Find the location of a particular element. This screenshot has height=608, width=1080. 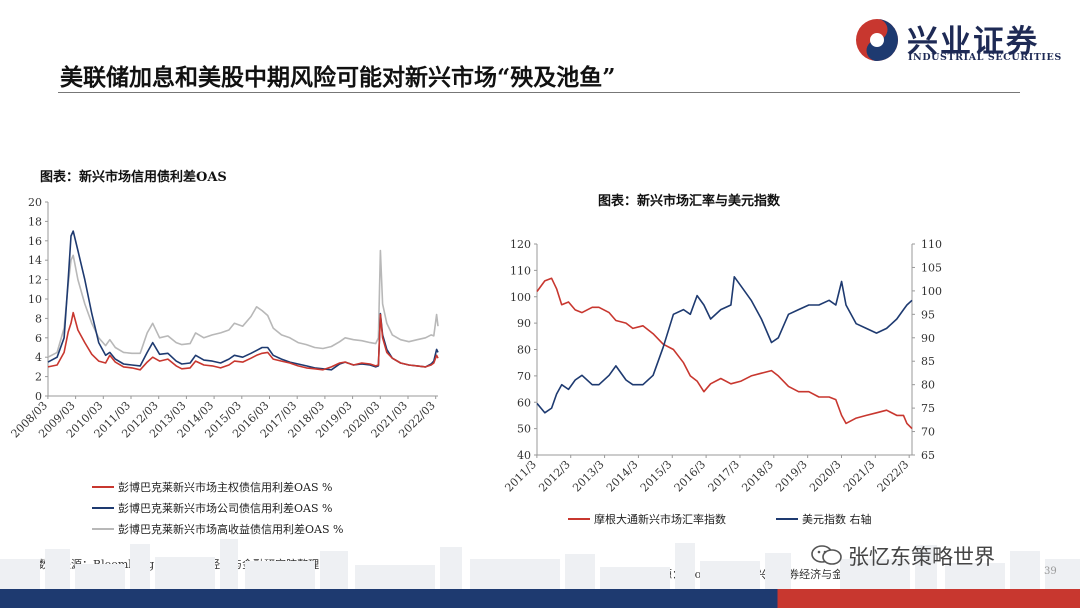

y2-tick-label: 105 is located at coordinates (931, 267).